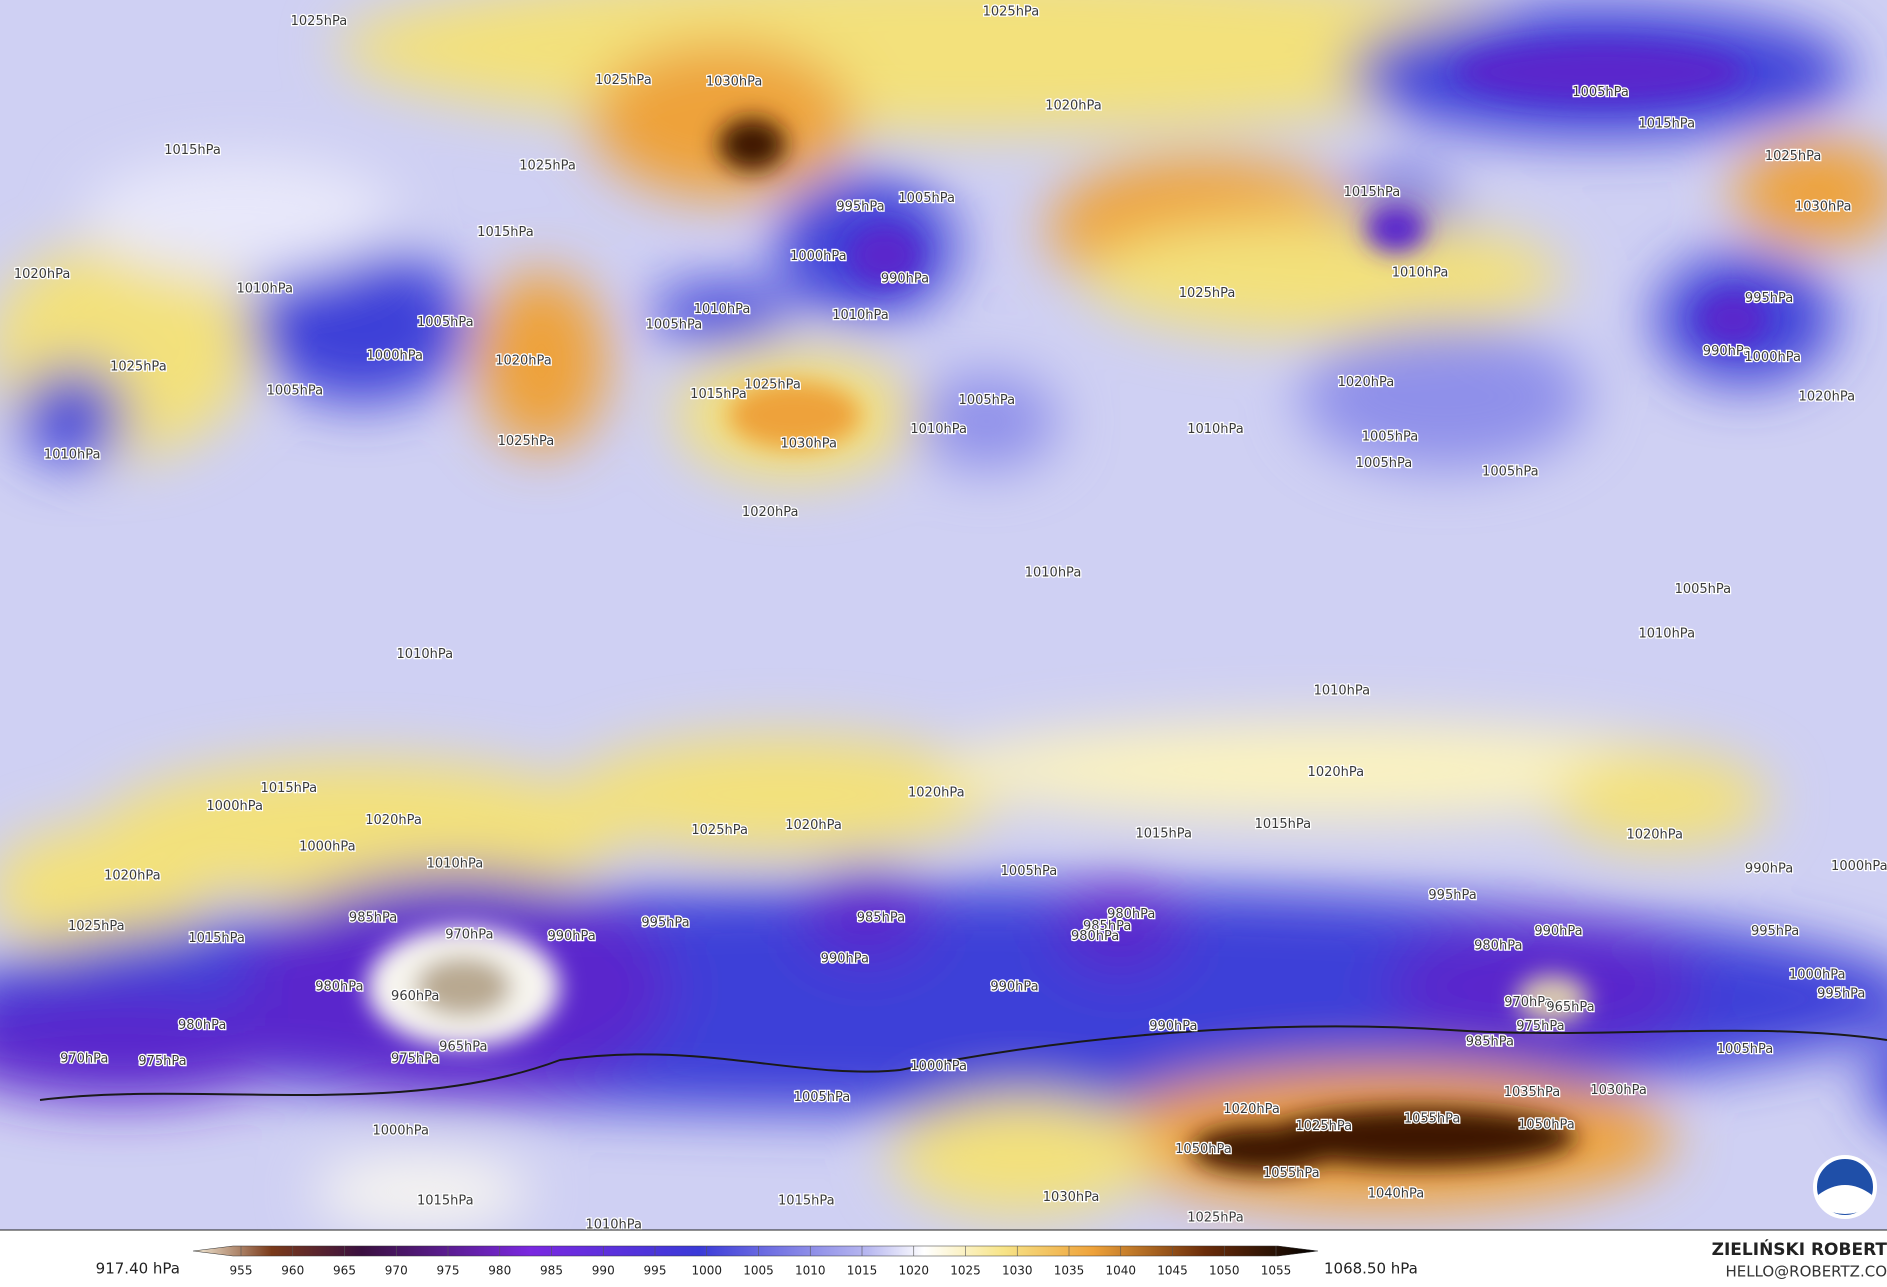 The height and width of the screenshot is (1287, 1887). I want to click on colorbar-bar, so click(755, 1251).